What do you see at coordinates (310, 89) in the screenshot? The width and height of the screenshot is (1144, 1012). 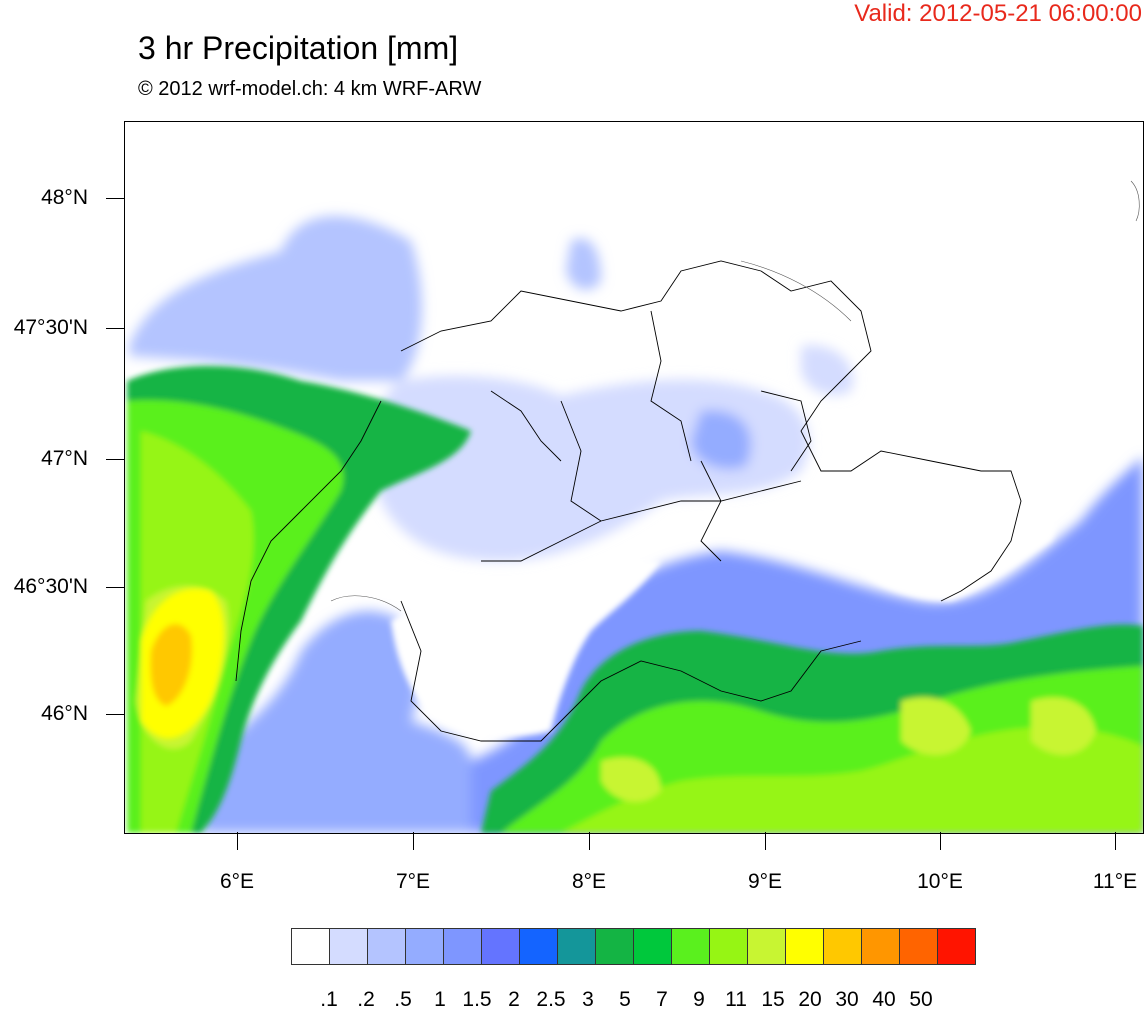 I see `map-subtitle: © 2012 wrf-model.ch: 4 km WRF-ARW` at bounding box center [310, 89].